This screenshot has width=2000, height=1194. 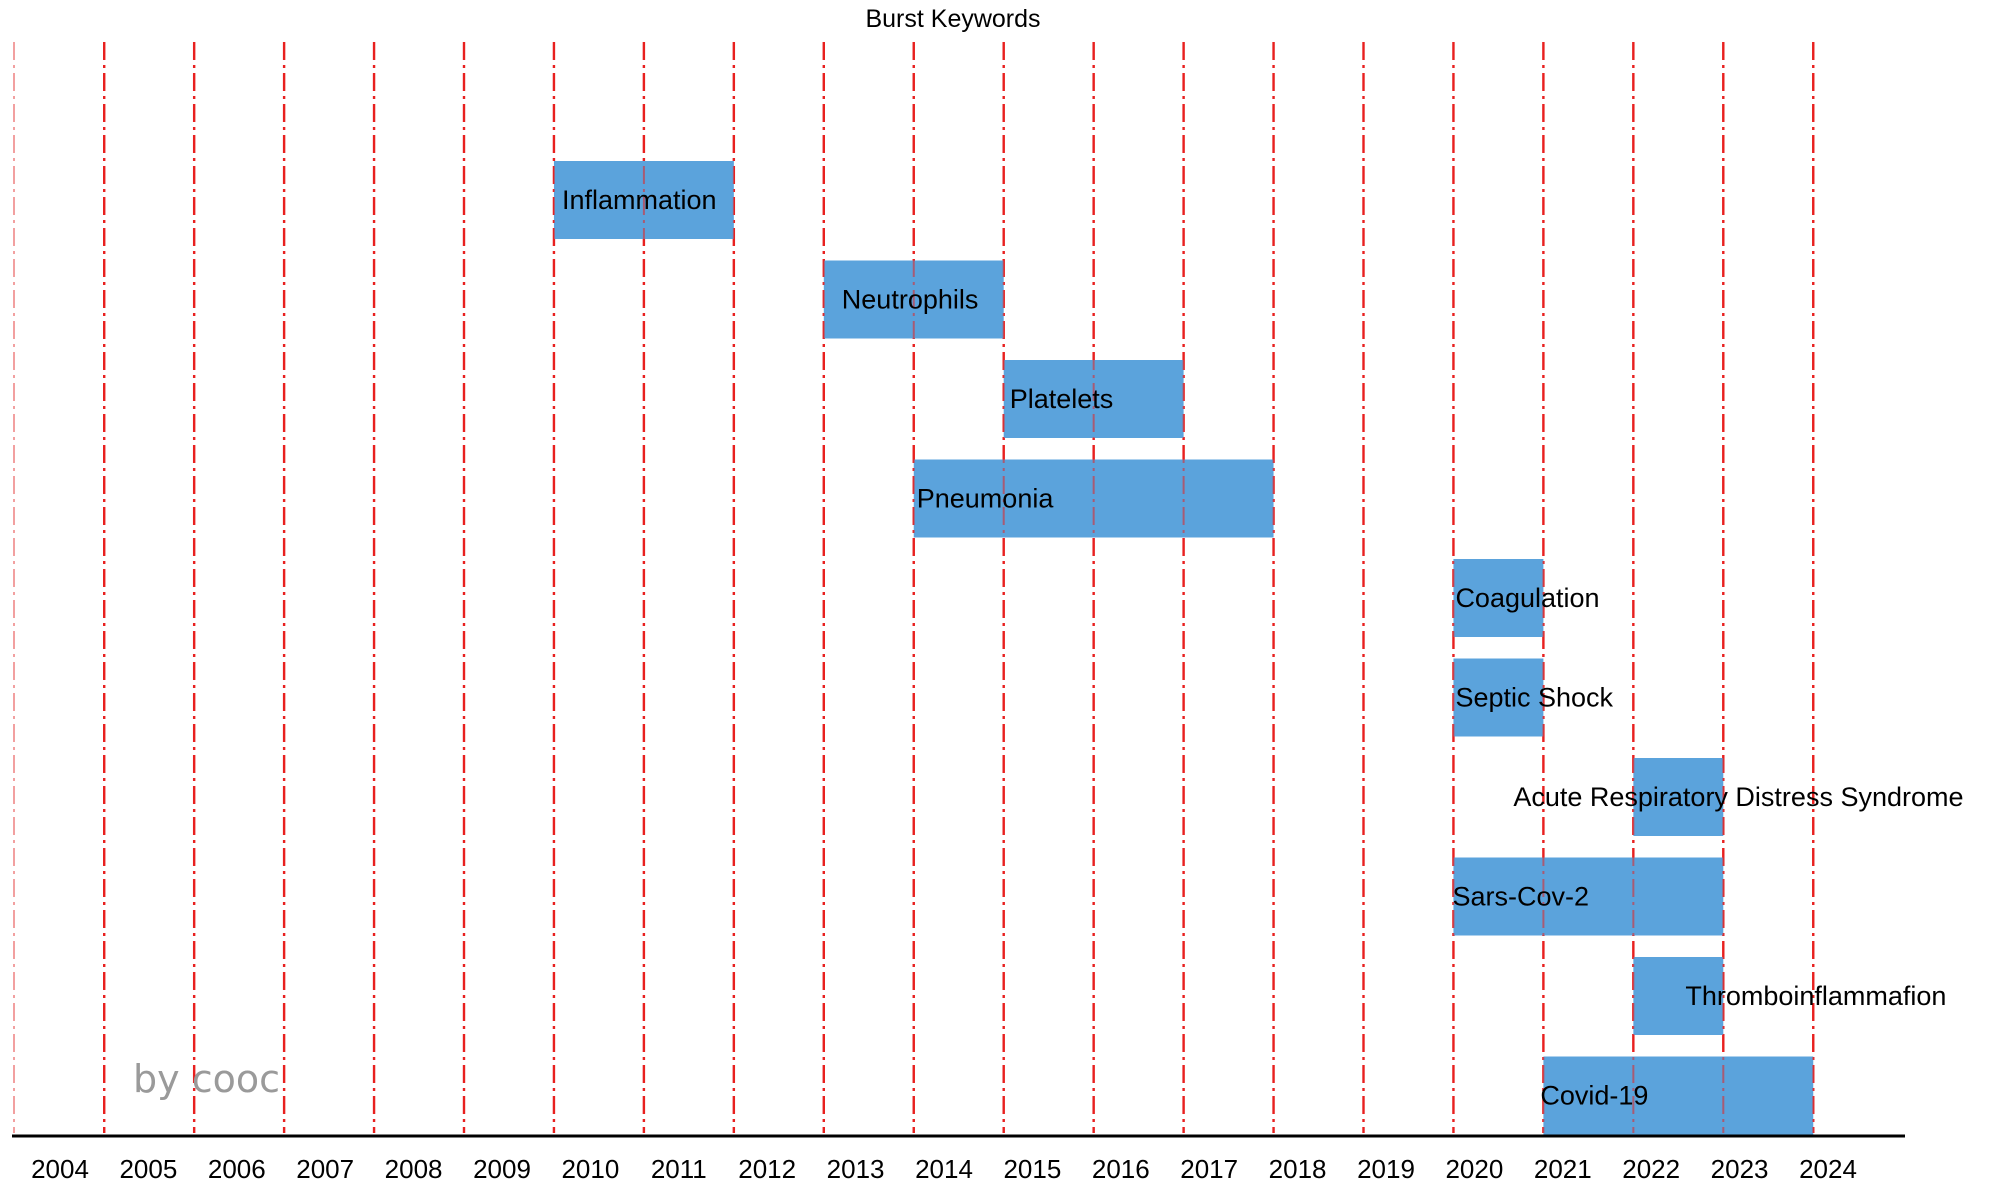 What do you see at coordinates (502, 1169) in the screenshot?
I see `x-tick-label: 2009` at bounding box center [502, 1169].